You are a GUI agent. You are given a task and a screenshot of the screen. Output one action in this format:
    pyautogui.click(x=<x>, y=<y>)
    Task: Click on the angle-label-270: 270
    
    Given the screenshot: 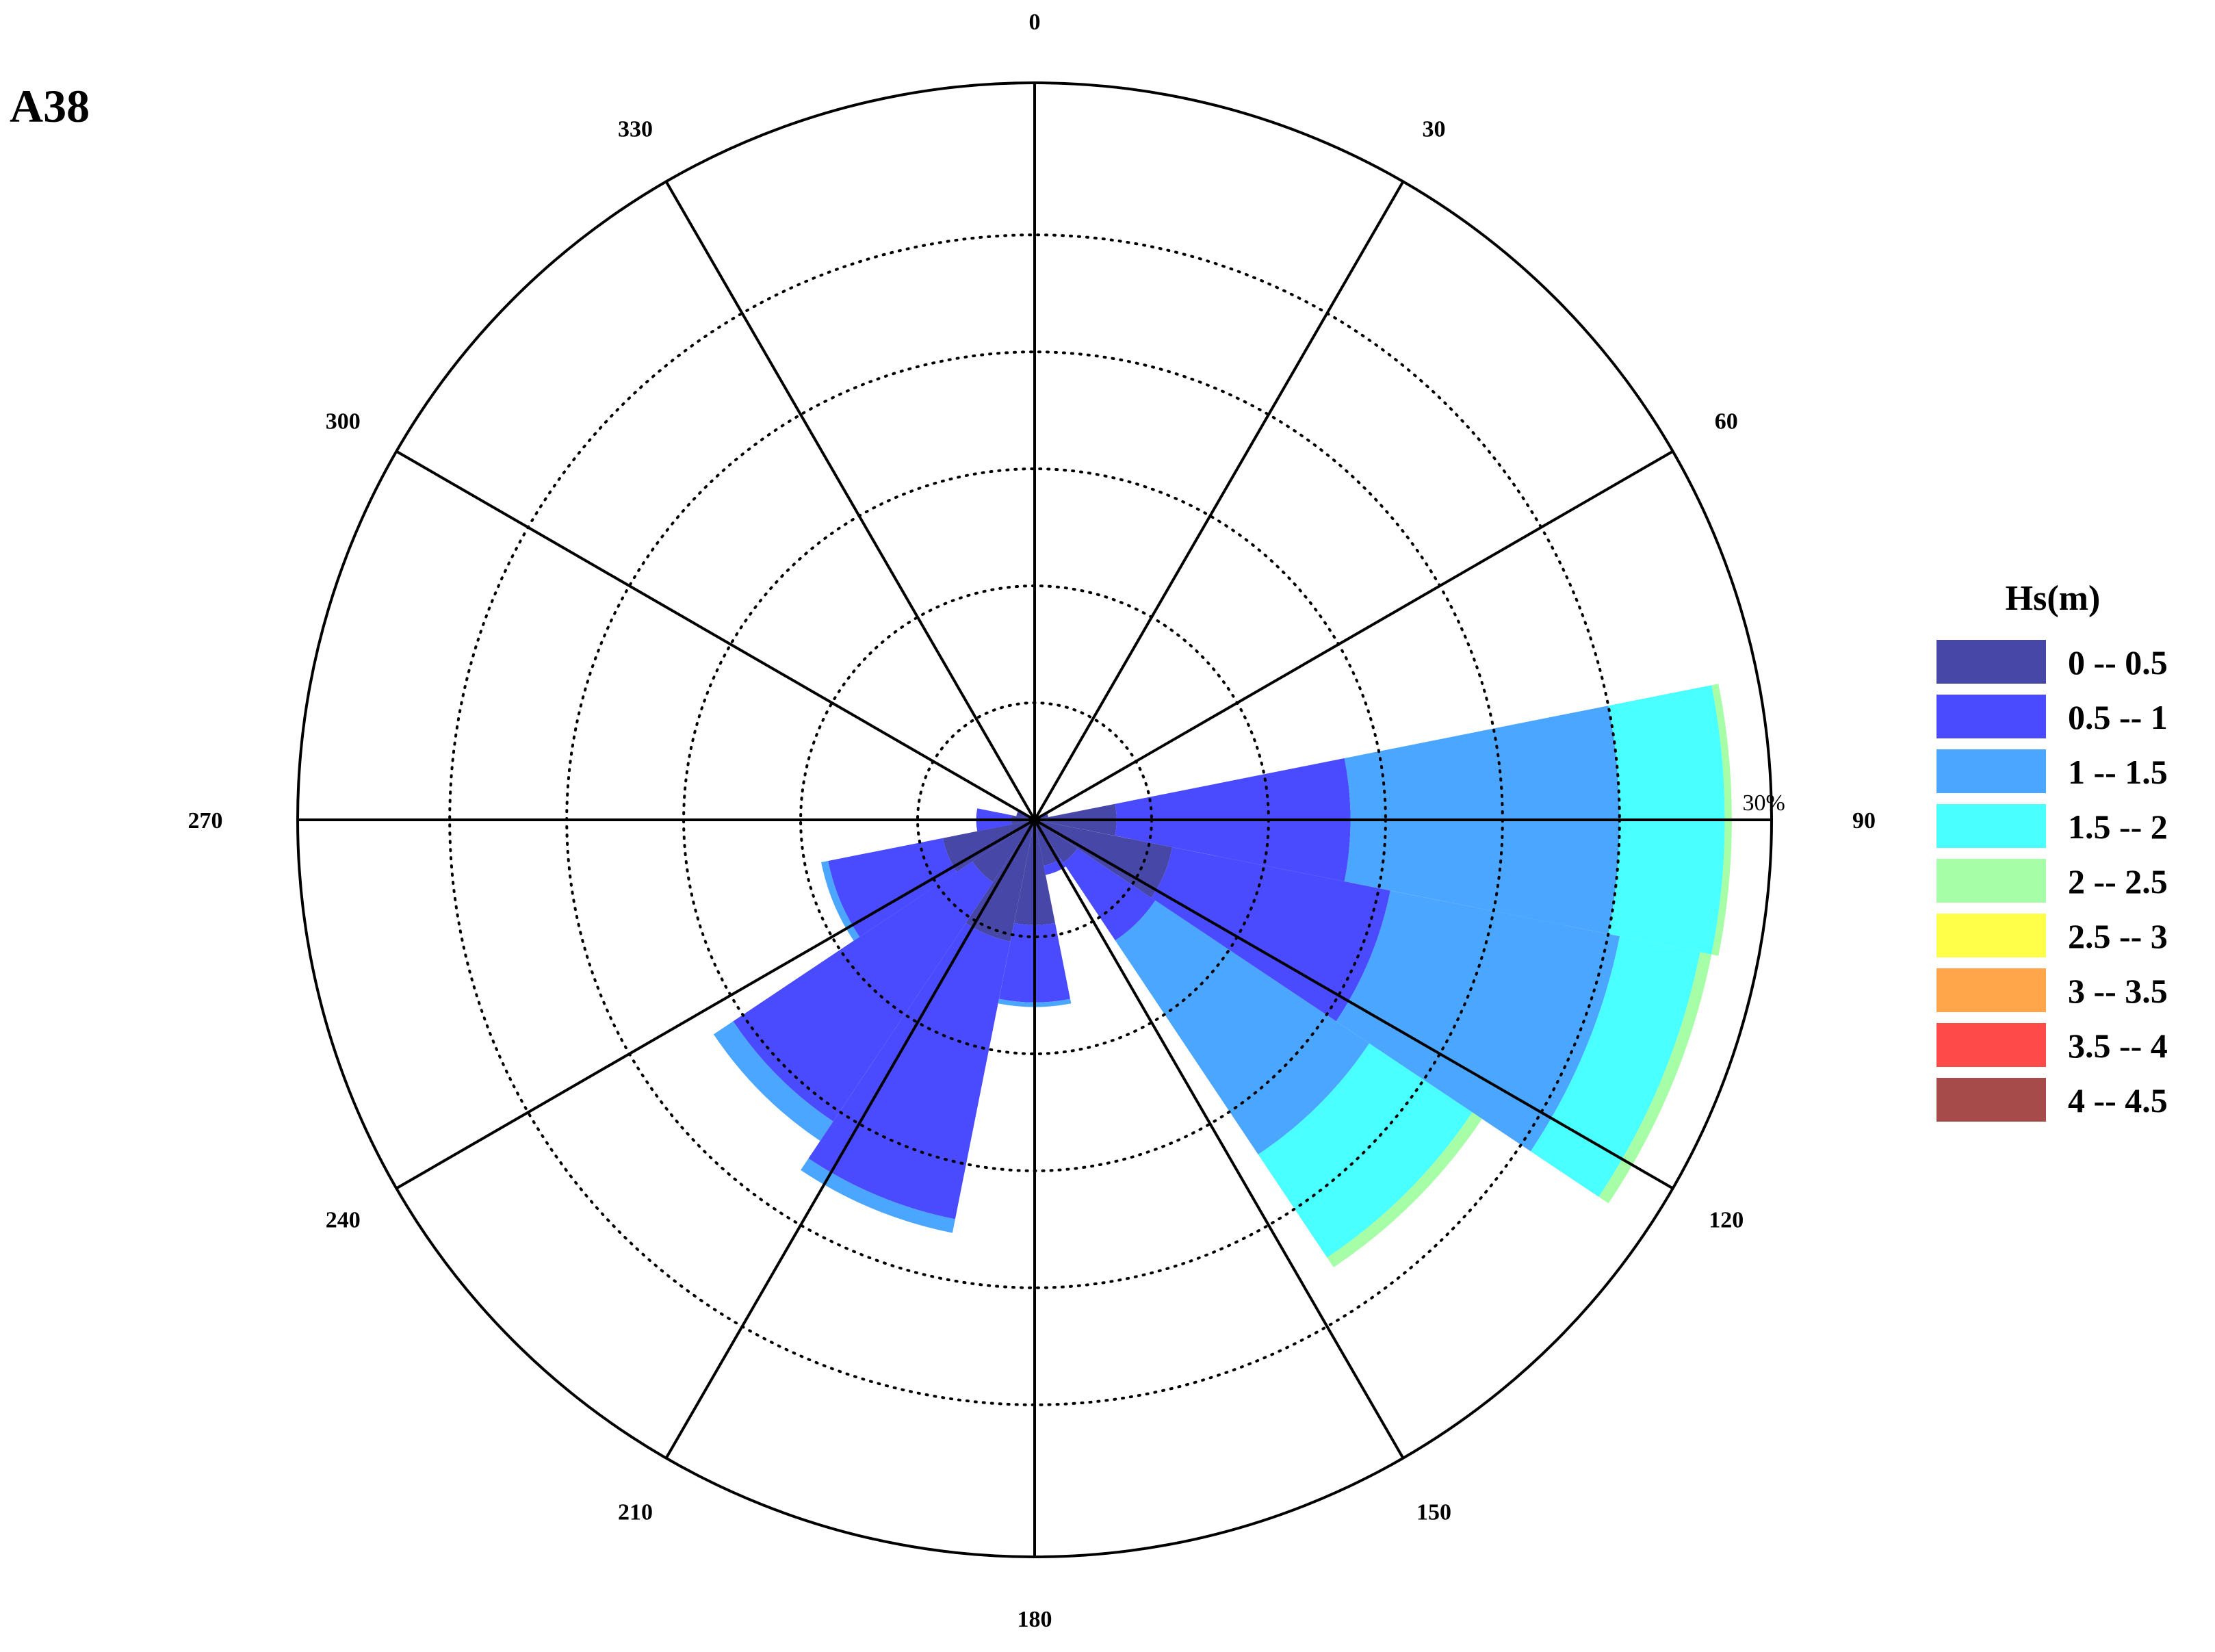 What is the action you would take?
    pyautogui.click(x=205, y=821)
    